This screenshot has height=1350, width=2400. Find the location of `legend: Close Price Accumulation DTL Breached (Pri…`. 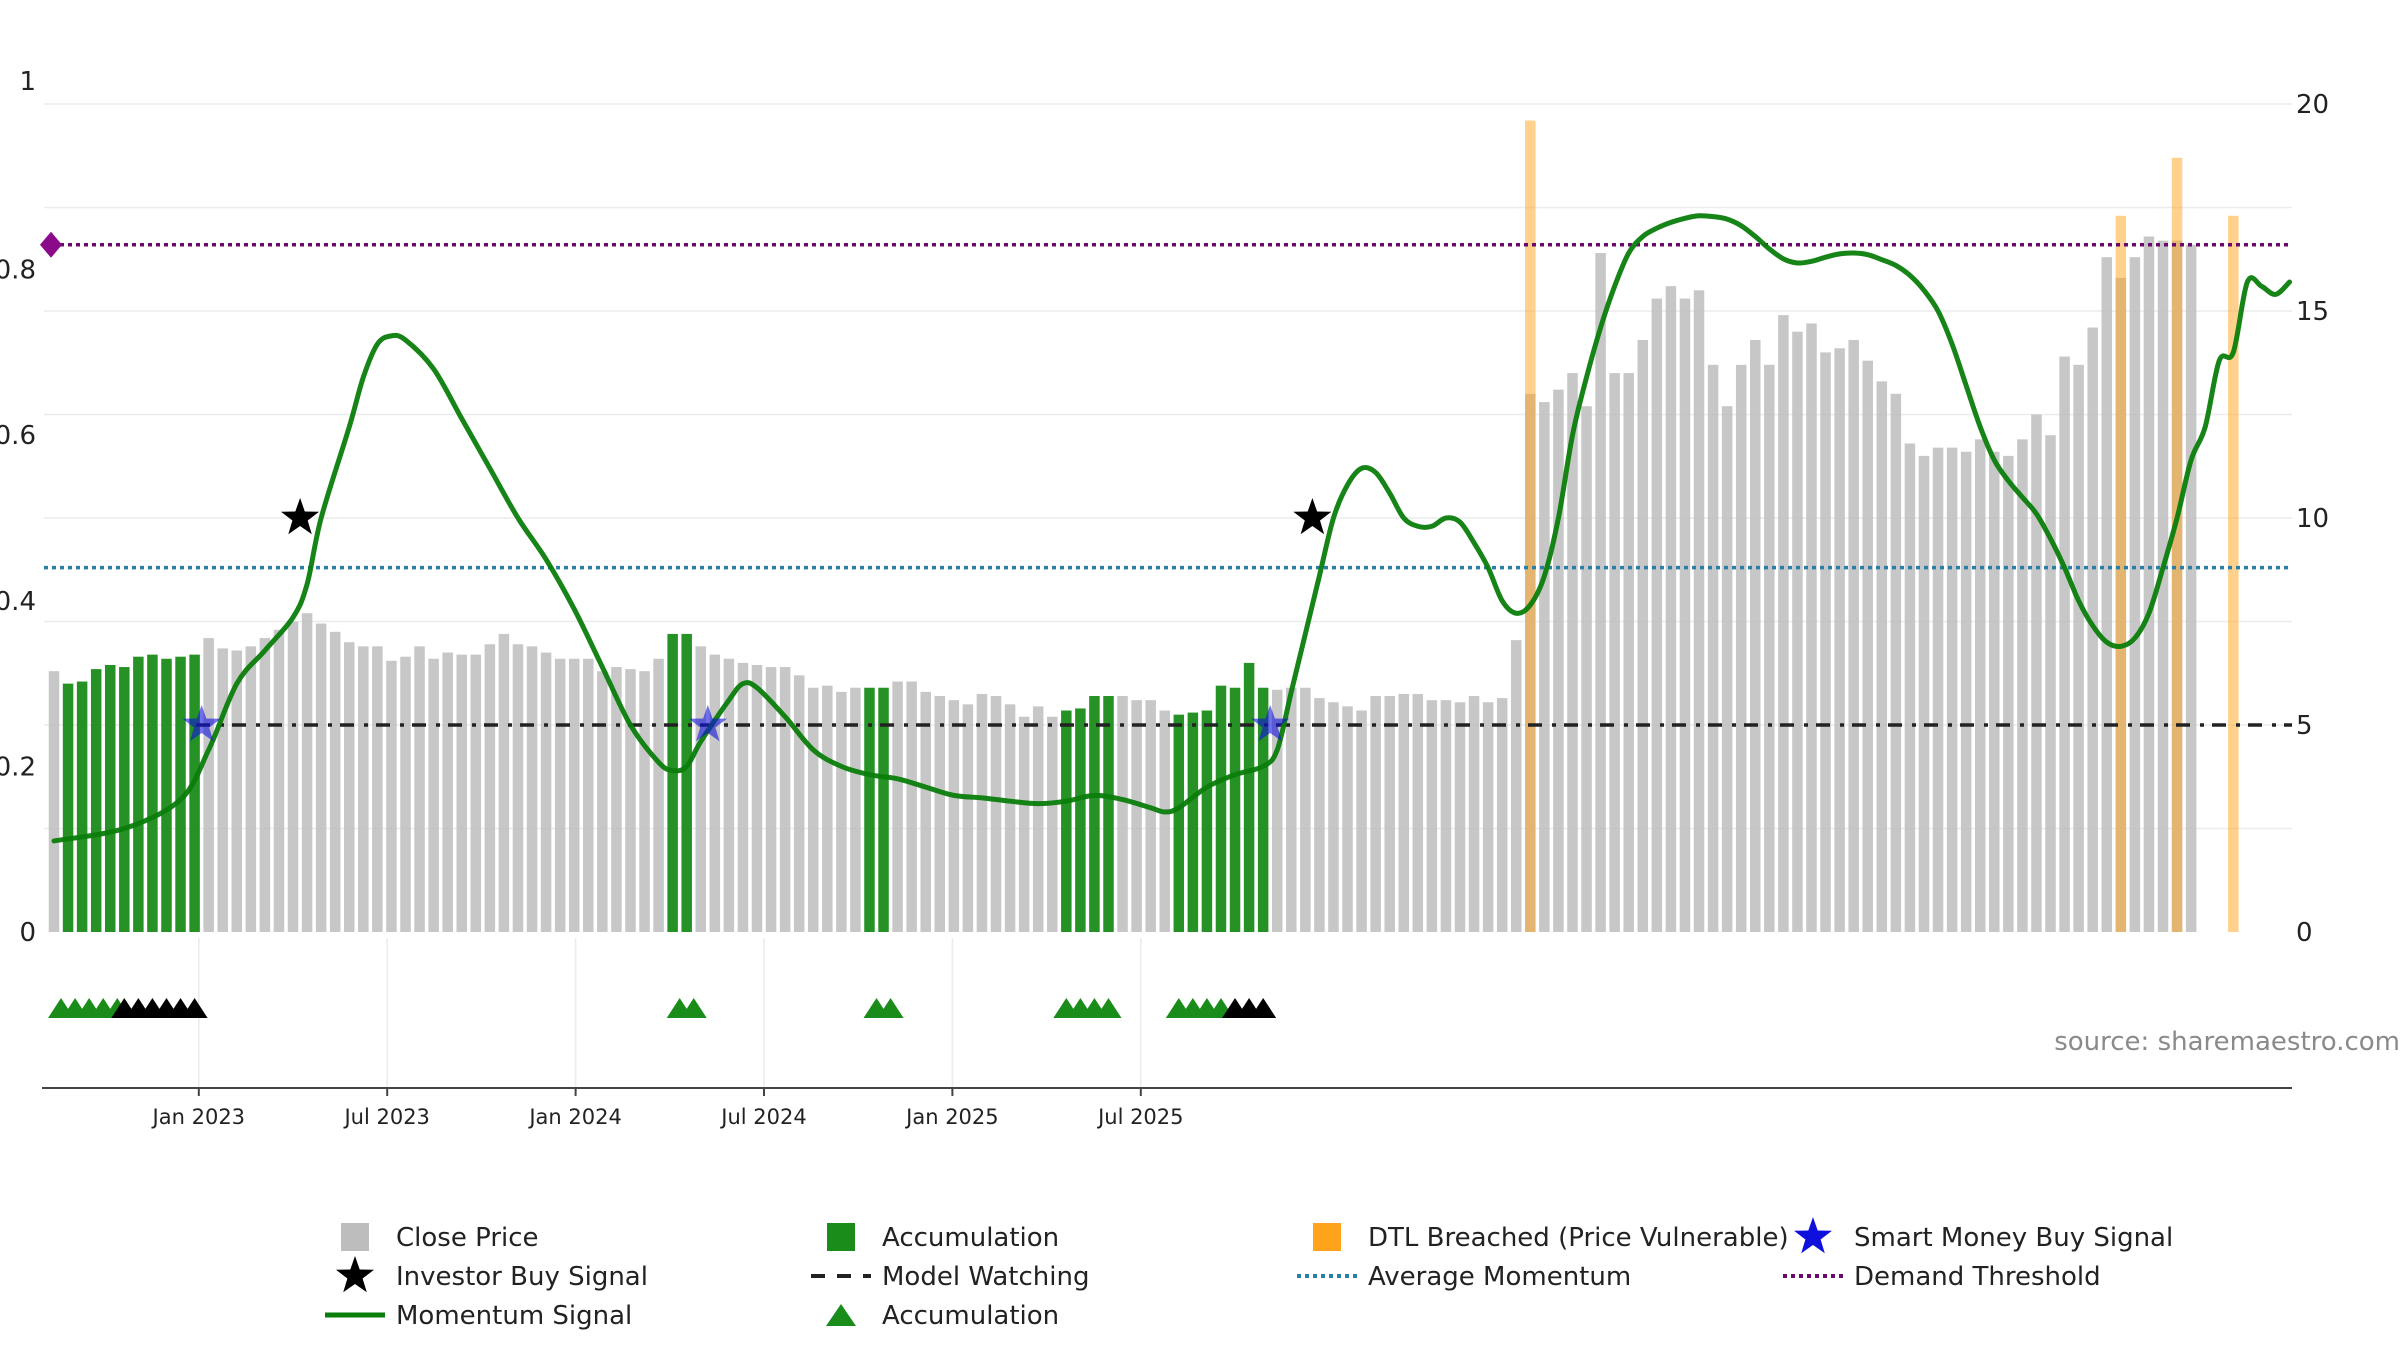

legend: Close Price Accumulation DTL Breached (Pri… is located at coordinates (1249, 1274).